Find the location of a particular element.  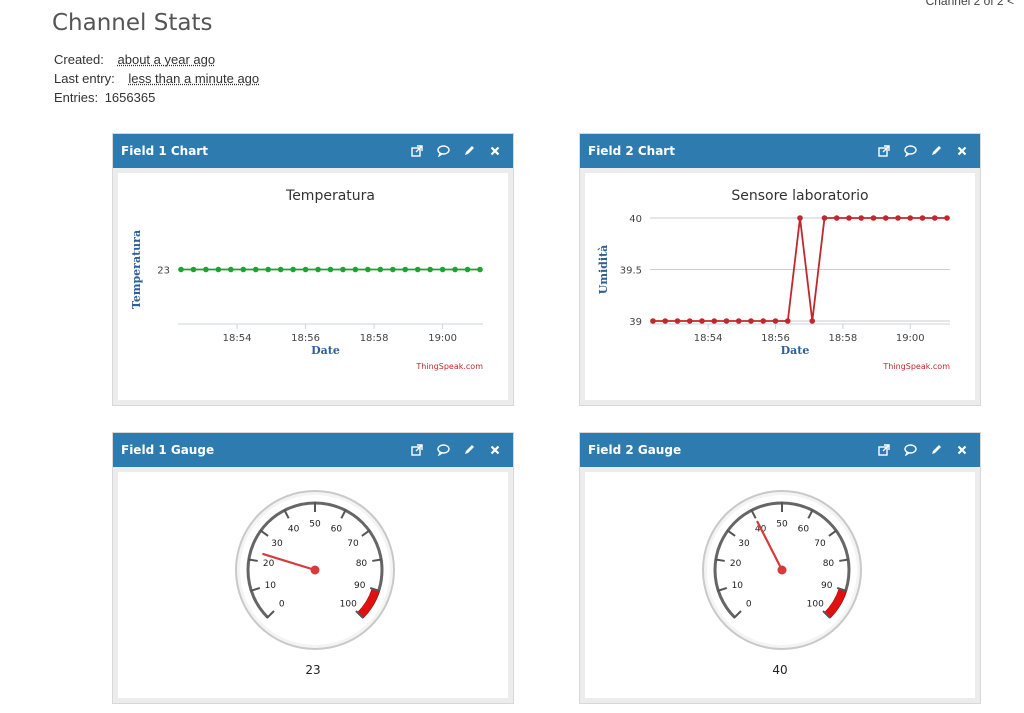

gauge-tick-label: 40 is located at coordinates (294, 530).